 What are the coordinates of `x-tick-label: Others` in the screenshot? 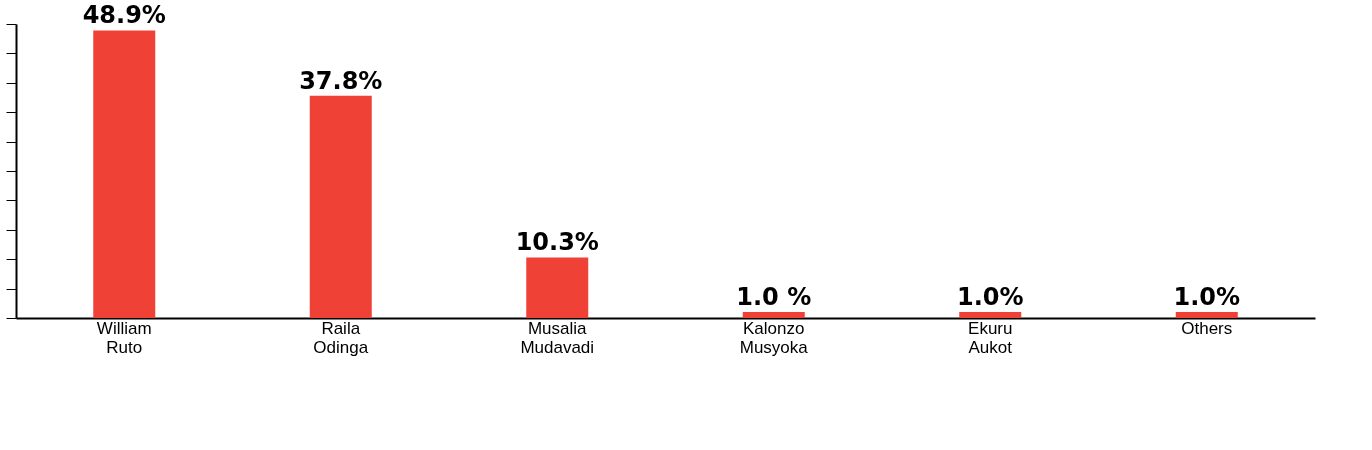 It's located at (1207, 328).